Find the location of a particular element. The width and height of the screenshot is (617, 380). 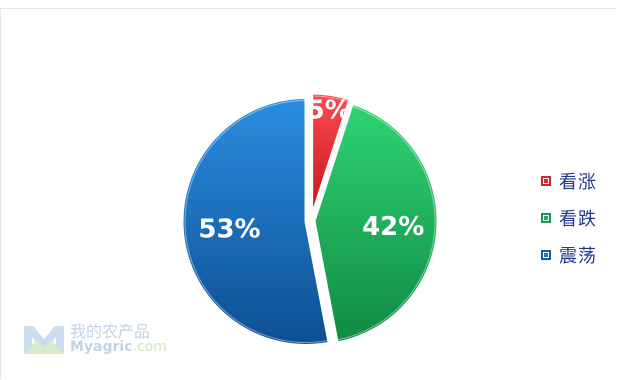

watermark-cn: 我的农产品 is located at coordinates (110, 331).